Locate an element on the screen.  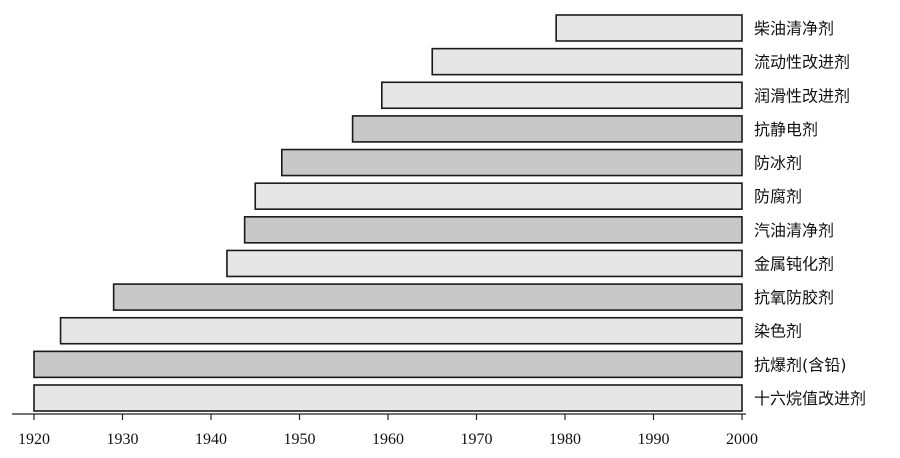
category-label-2: 润滑性改进剂 is located at coordinates (802, 95).